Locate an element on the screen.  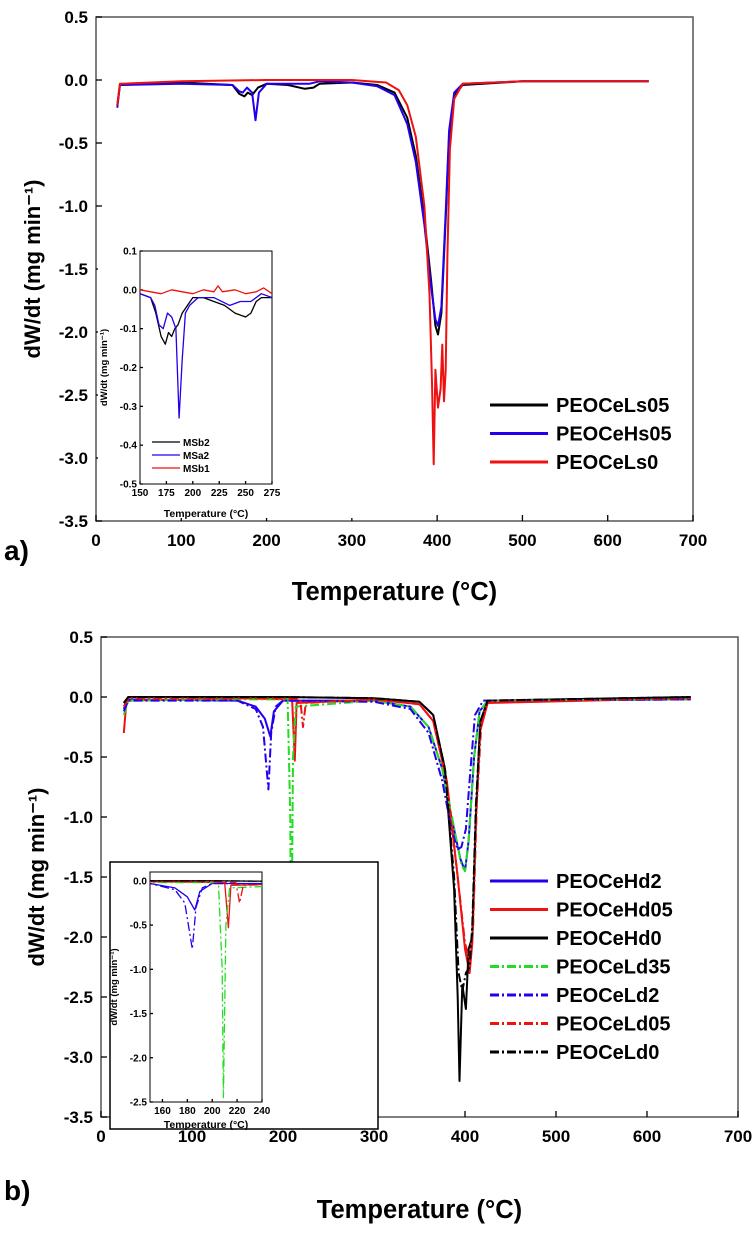
panel-a-y-tick-label: -0.5 is located at coordinates (73, 143).